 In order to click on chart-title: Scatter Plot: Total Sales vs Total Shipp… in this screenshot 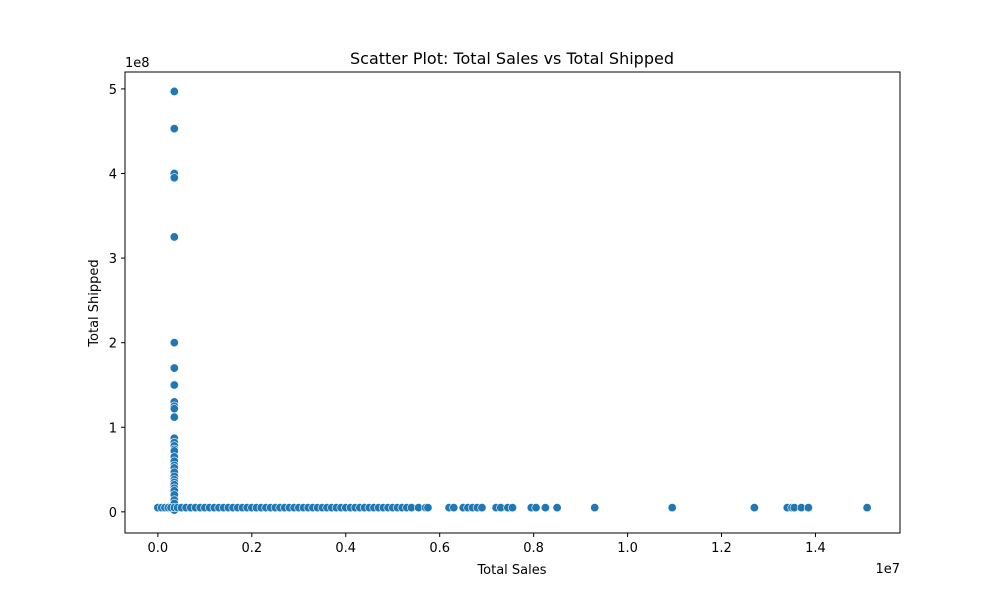, I will do `click(512, 58)`.